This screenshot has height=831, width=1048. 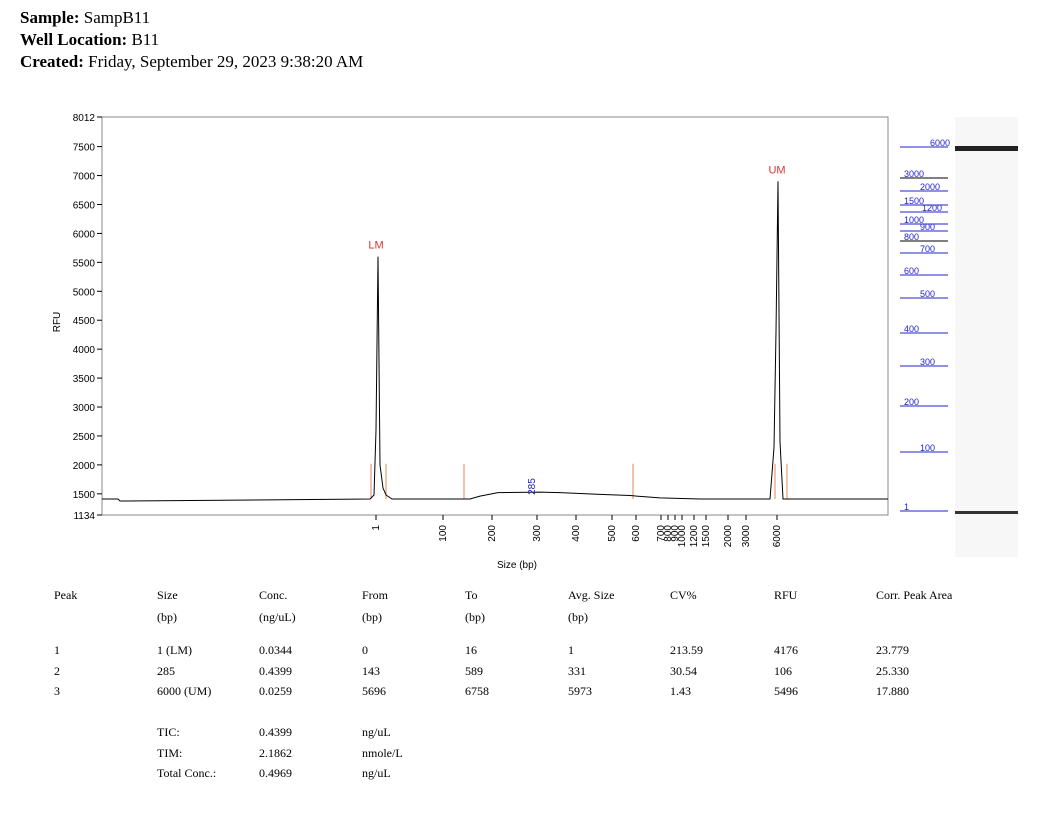 What do you see at coordinates (84, 408) in the screenshot?
I see `y-tick-label: 3000` at bounding box center [84, 408].